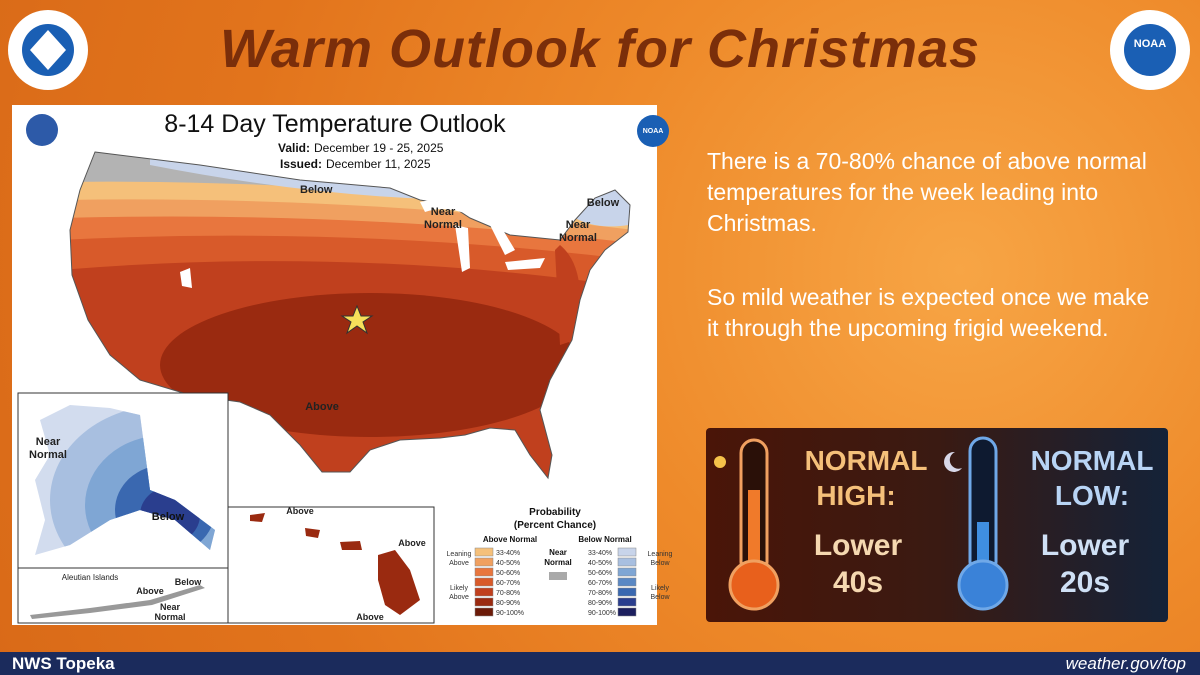 This screenshot has width=1200, height=675. What do you see at coordinates (1085, 582) in the screenshot?
I see `low-value: 20s` at bounding box center [1085, 582].